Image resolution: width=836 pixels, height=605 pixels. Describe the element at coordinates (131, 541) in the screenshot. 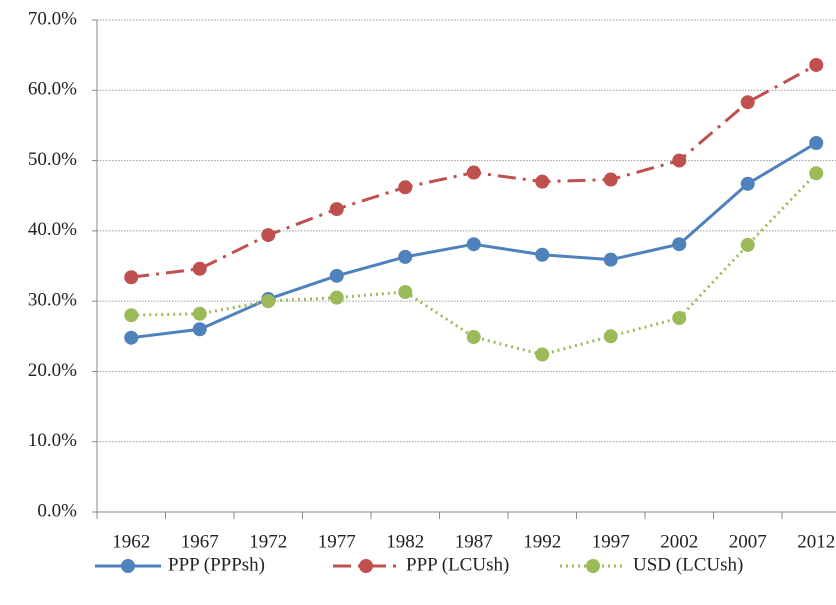

I see `x-tick-label: 1962` at that location.